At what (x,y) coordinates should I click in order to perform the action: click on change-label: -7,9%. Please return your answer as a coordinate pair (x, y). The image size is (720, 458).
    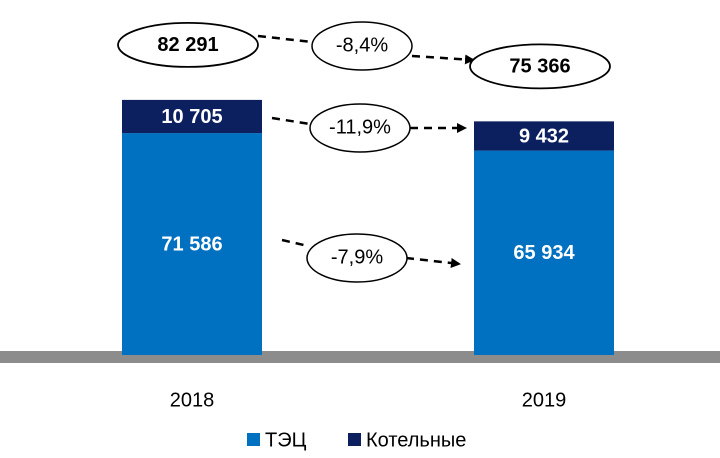
    Looking at the image, I should click on (357, 257).